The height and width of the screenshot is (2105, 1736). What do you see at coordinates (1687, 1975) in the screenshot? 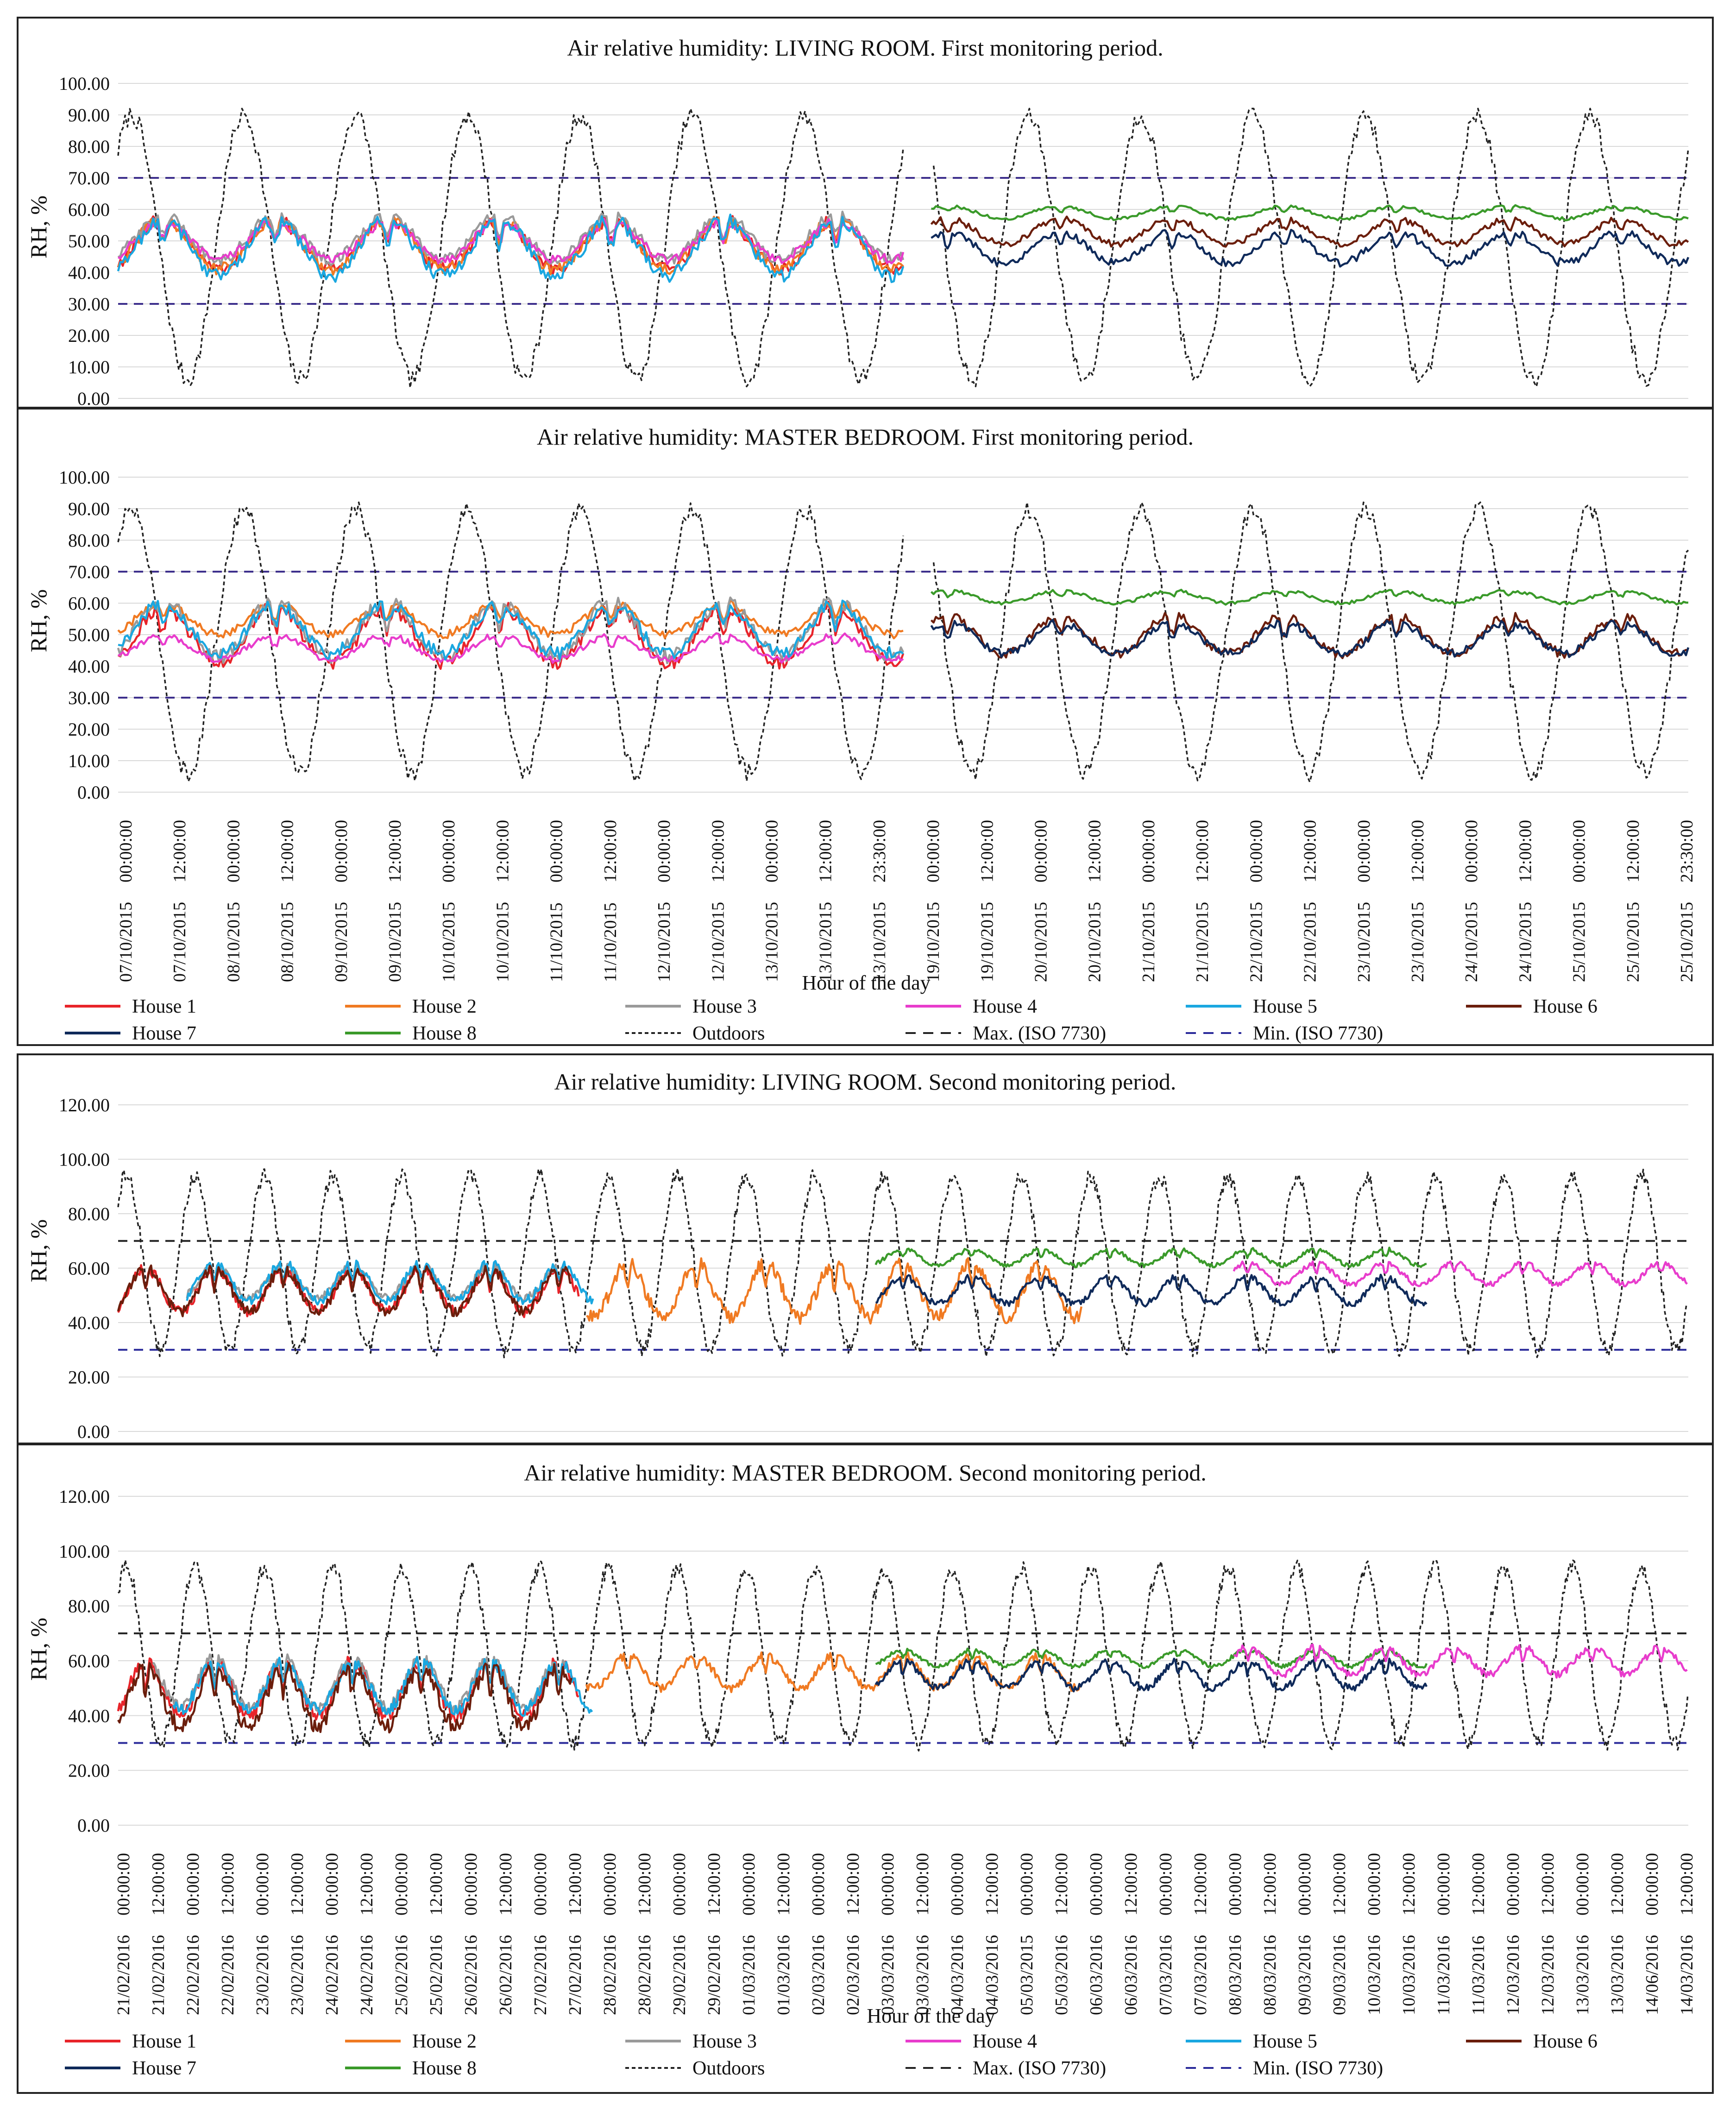
I see `x-tick-label-date: 14/03/2016` at bounding box center [1687, 1975].